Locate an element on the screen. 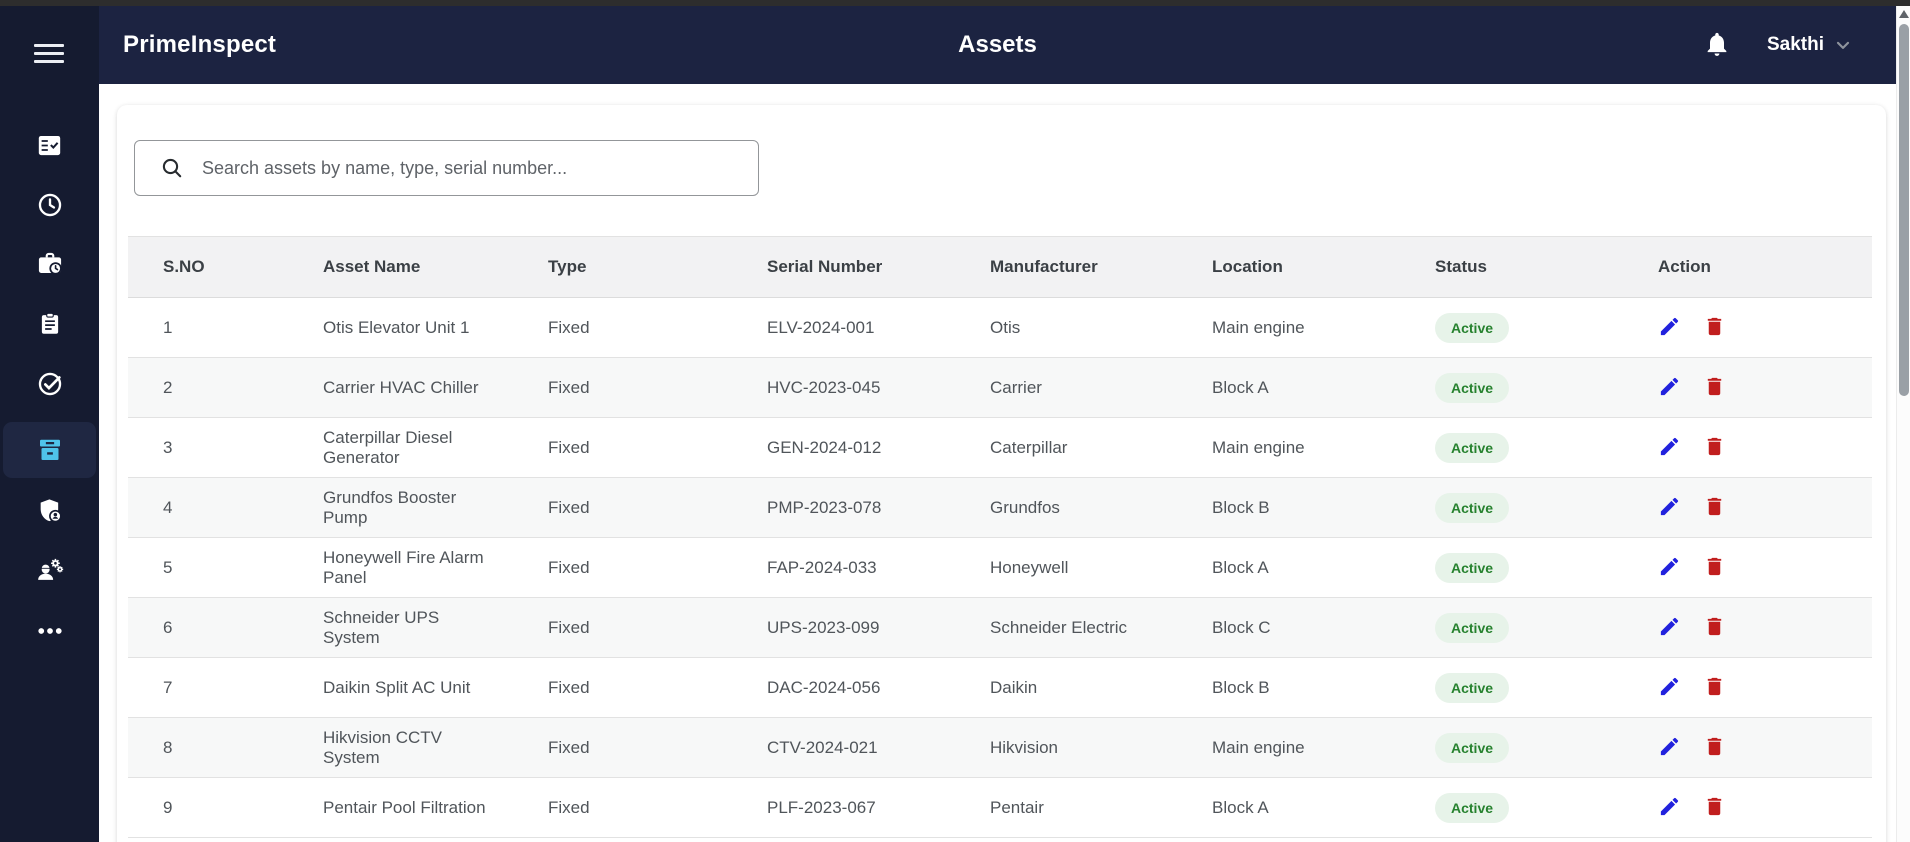 Image resolution: width=1910 pixels, height=842 pixels. scrollbar-thumb is located at coordinates (1904, 210).